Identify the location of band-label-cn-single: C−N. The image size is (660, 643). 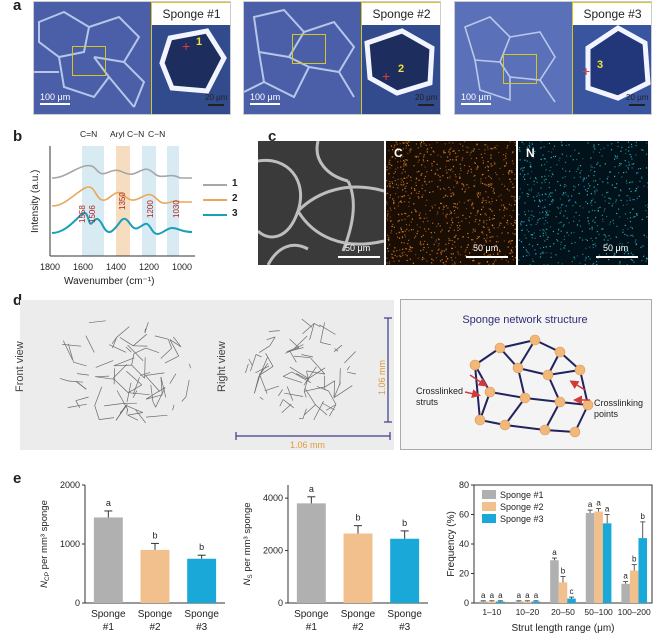
(157, 134).